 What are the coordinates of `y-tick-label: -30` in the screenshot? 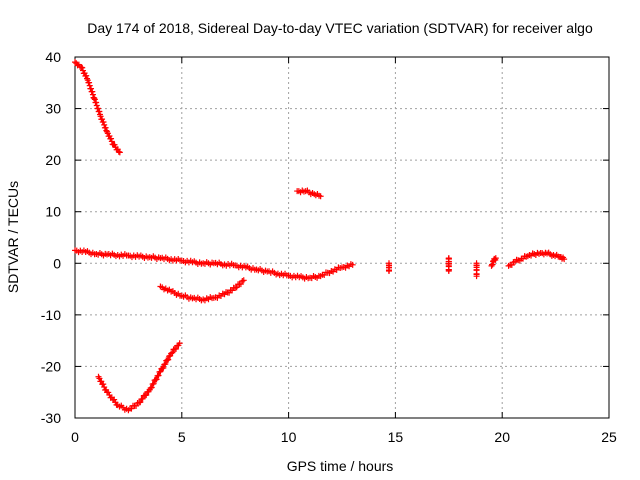 It's located at (51, 418).